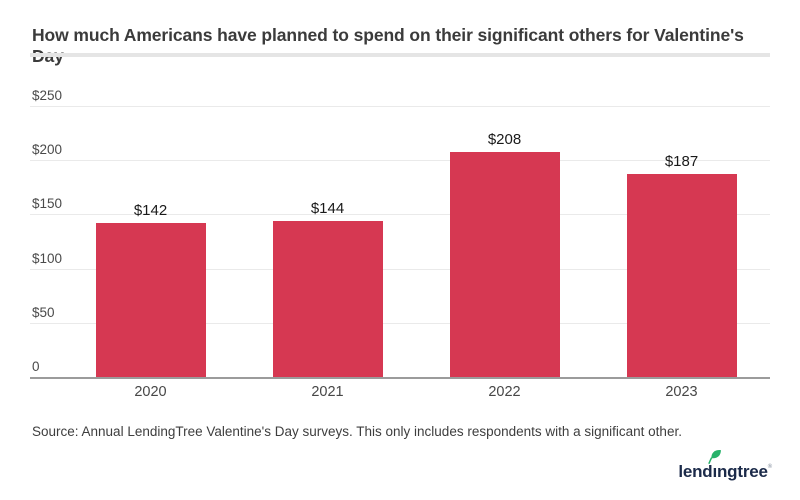 The image size is (800, 500). Describe the element at coordinates (400, 55) in the screenshot. I see `title-divider` at that location.